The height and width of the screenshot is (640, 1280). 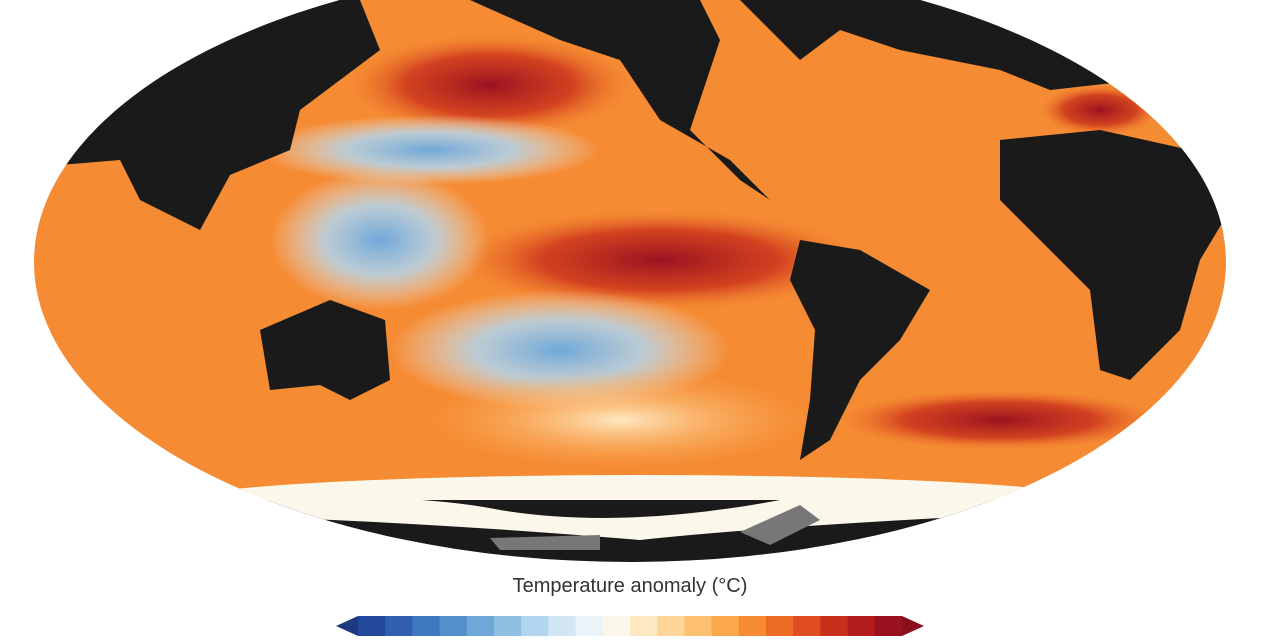 I want to click on colorbar-low-arrow, so click(x=347, y=626).